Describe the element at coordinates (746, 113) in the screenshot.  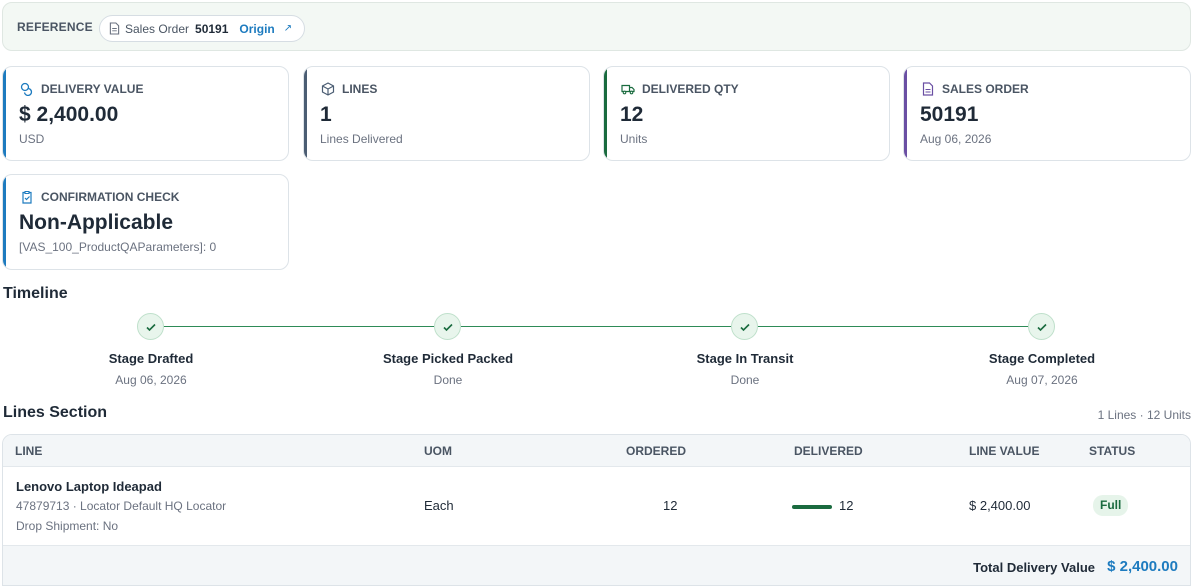
I see `card-delivered-qty: DELIVERED QTY 12 Units` at that location.